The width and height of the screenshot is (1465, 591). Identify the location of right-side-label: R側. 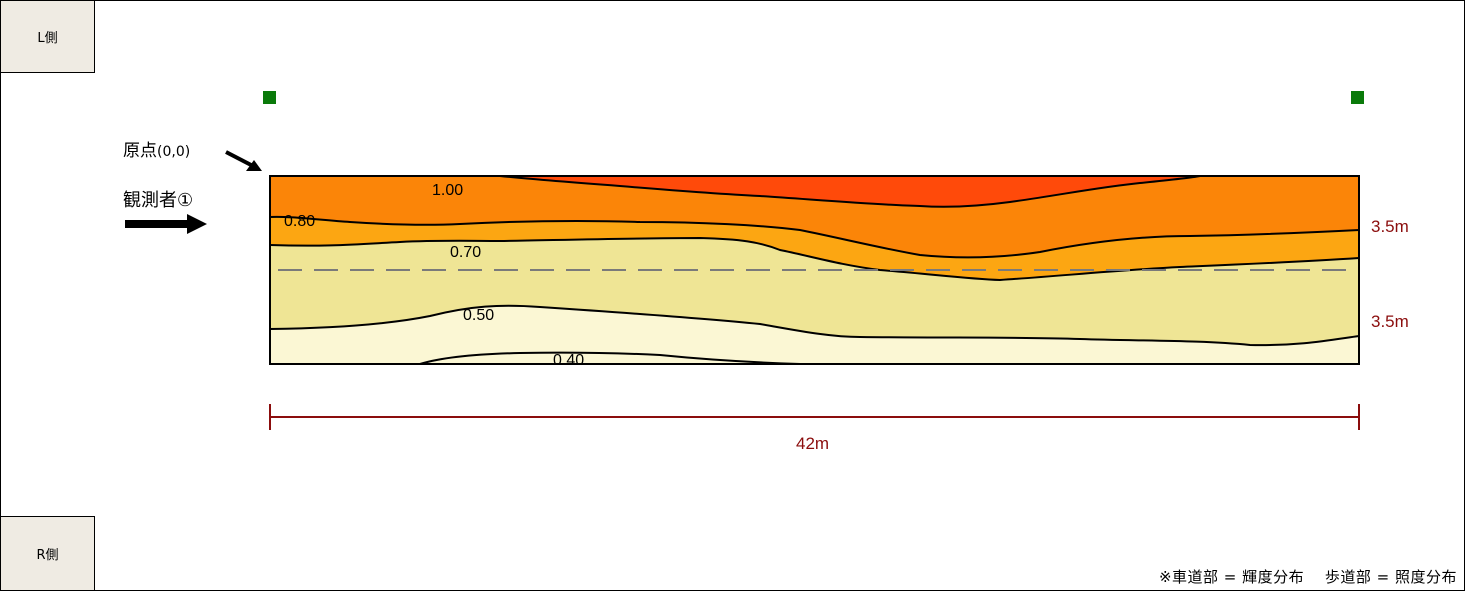
(47, 555).